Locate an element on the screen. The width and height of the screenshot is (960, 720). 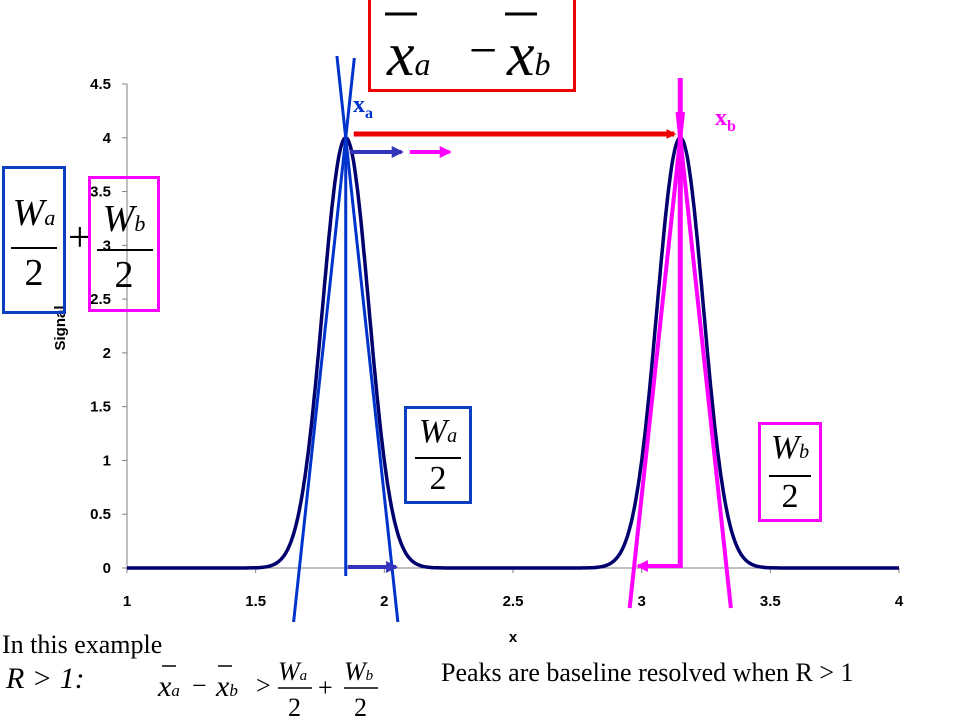
x-tick-label: 4 is located at coordinates (899, 601).